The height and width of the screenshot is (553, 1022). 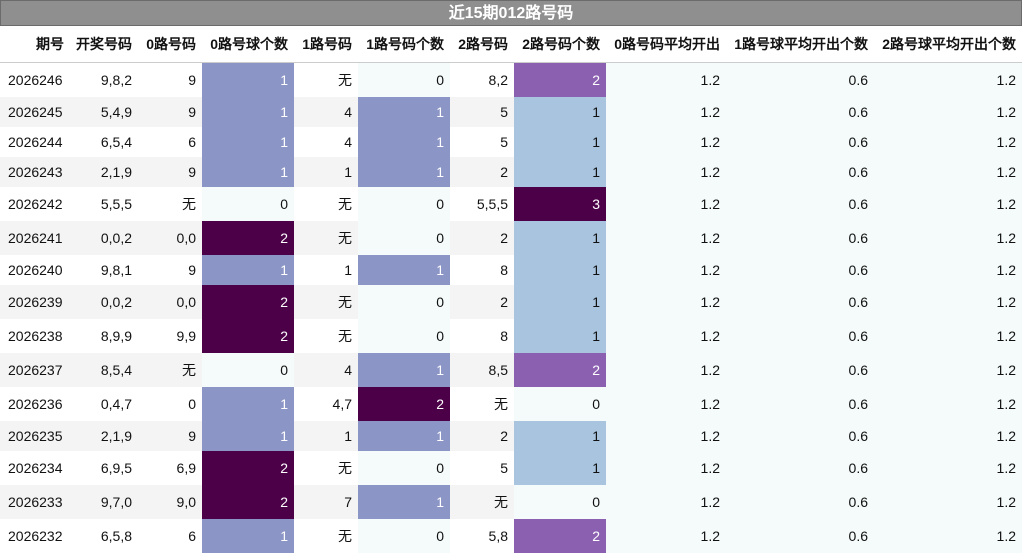 What do you see at coordinates (35, 335) in the screenshot?
I see `table-cell: 2026238` at bounding box center [35, 335].